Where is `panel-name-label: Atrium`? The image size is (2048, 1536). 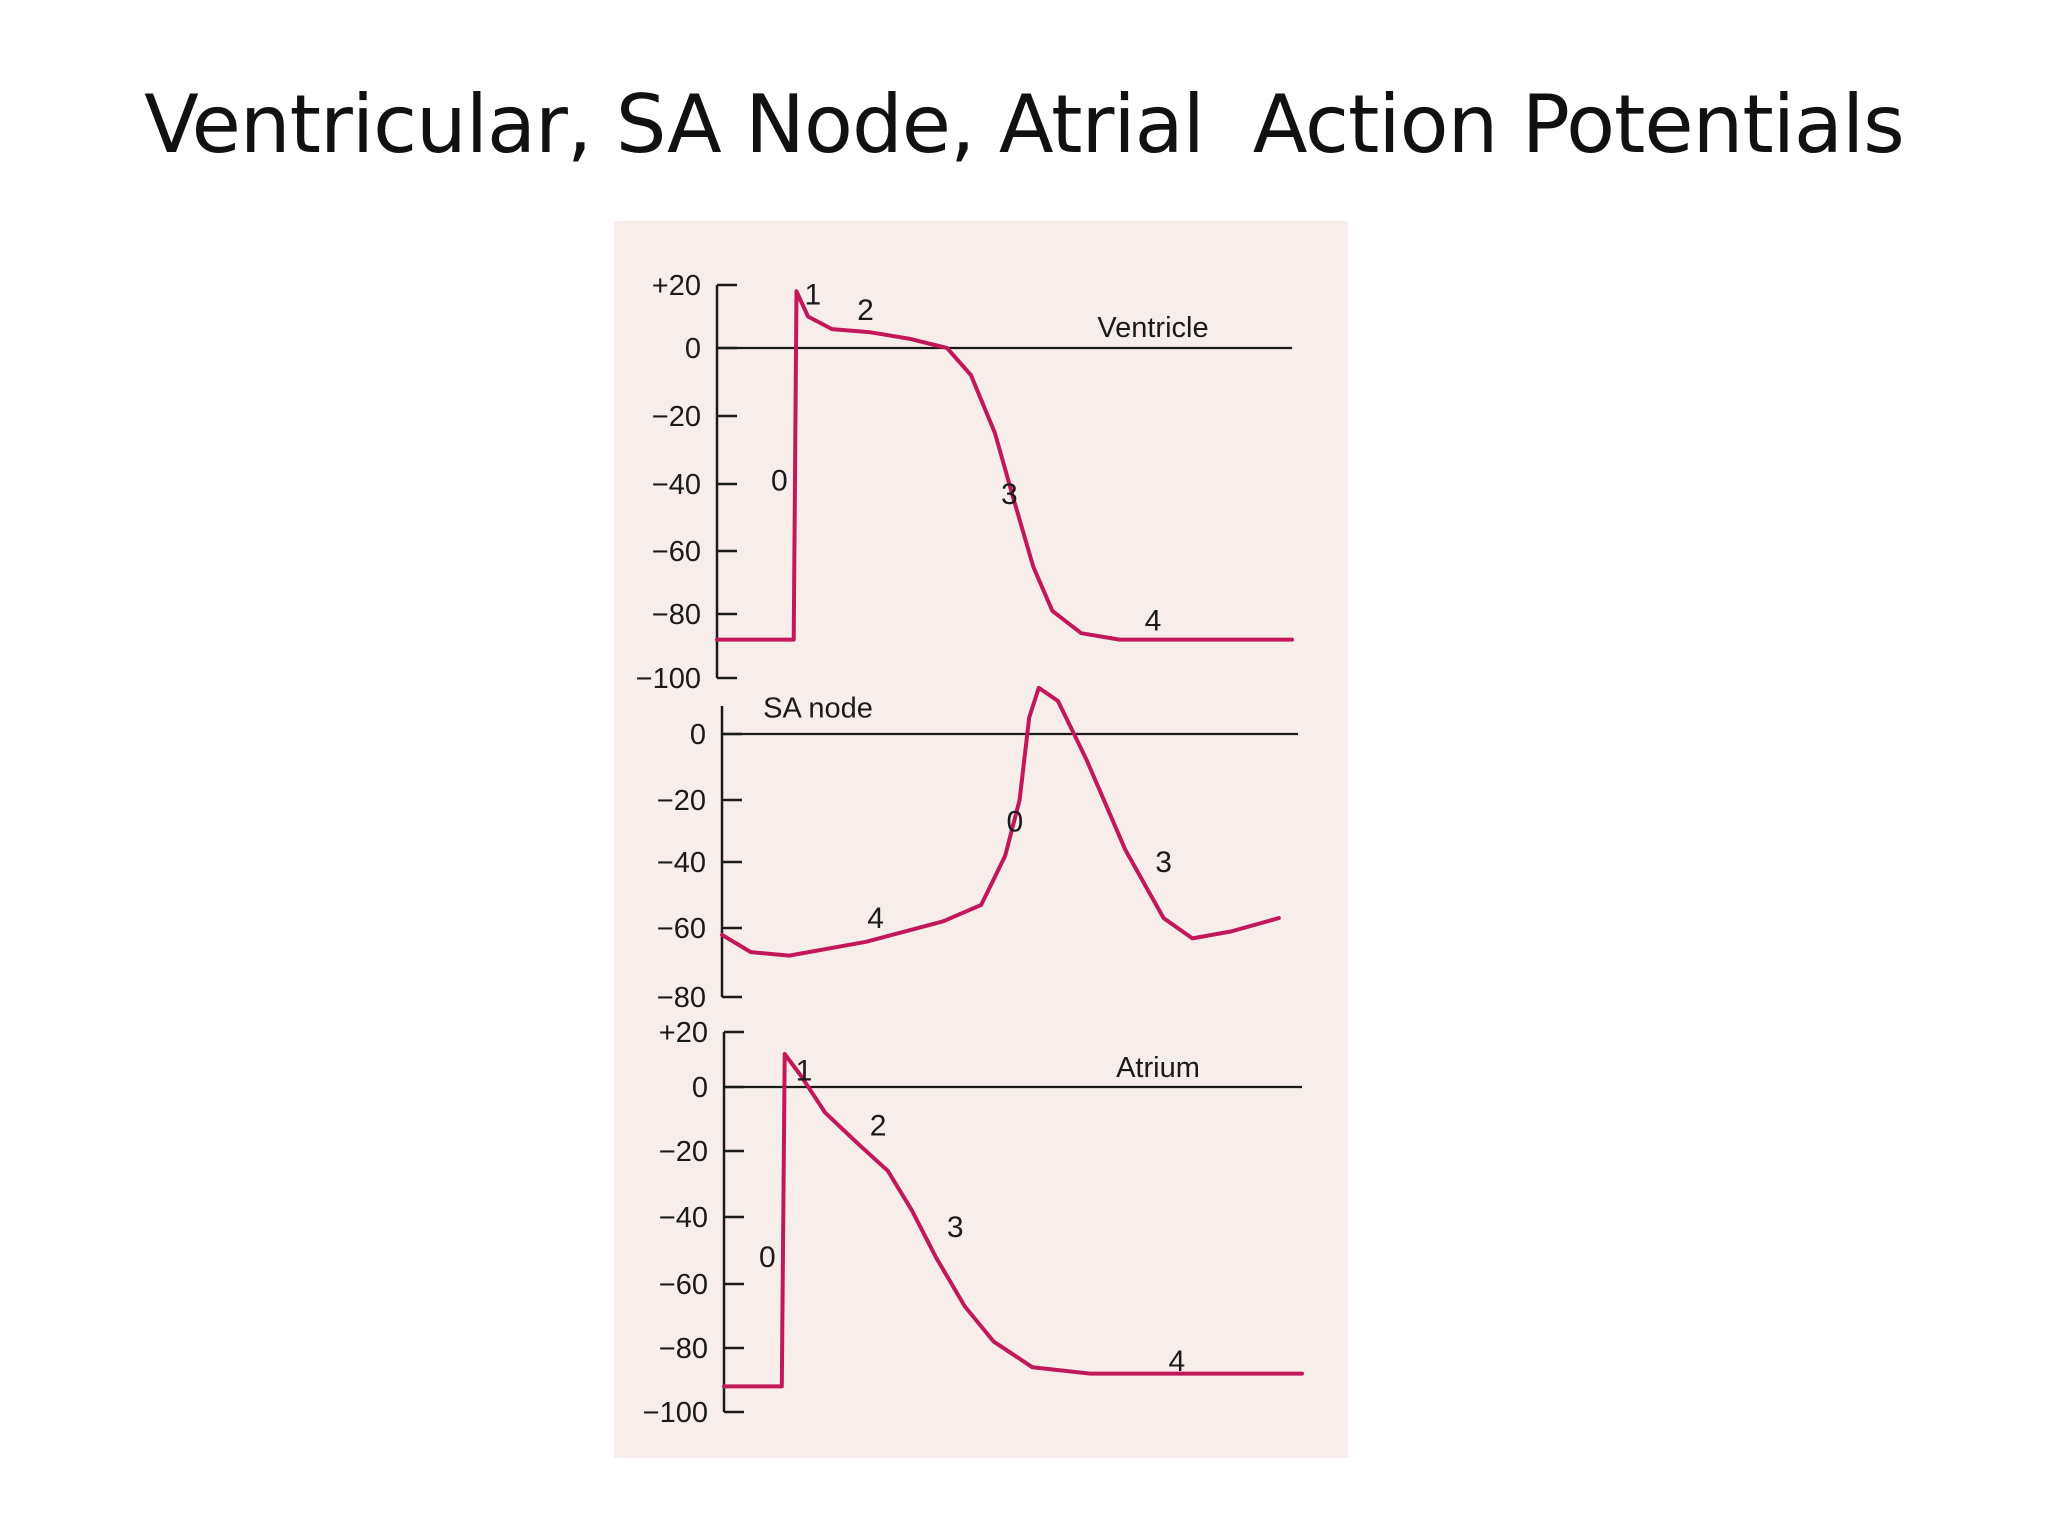
panel-name-label: Atrium is located at coordinates (1158, 1068).